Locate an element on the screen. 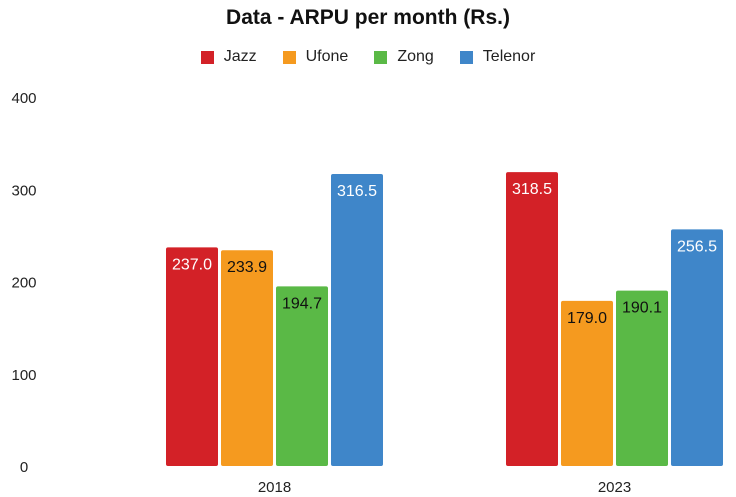 The image size is (736, 497). data-label-jazz-2018: 237.0 is located at coordinates (192, 264).